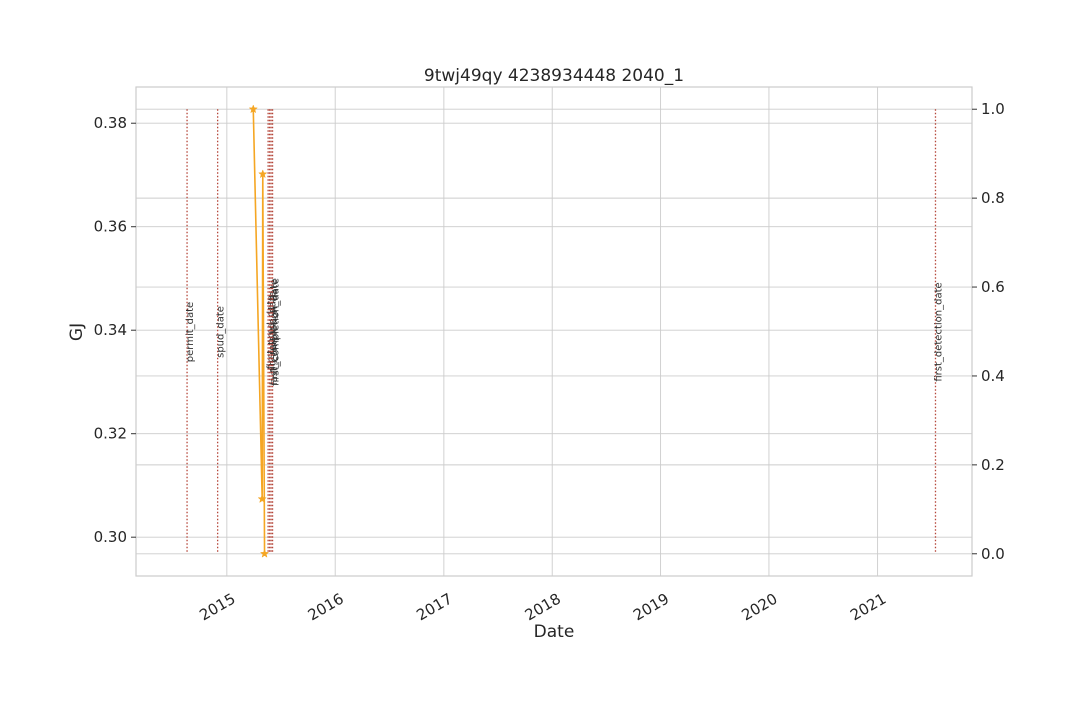  Describe the element at coordinates (110, 537) in the screenshot. I see `y-tick-label: 0.30` at that location.